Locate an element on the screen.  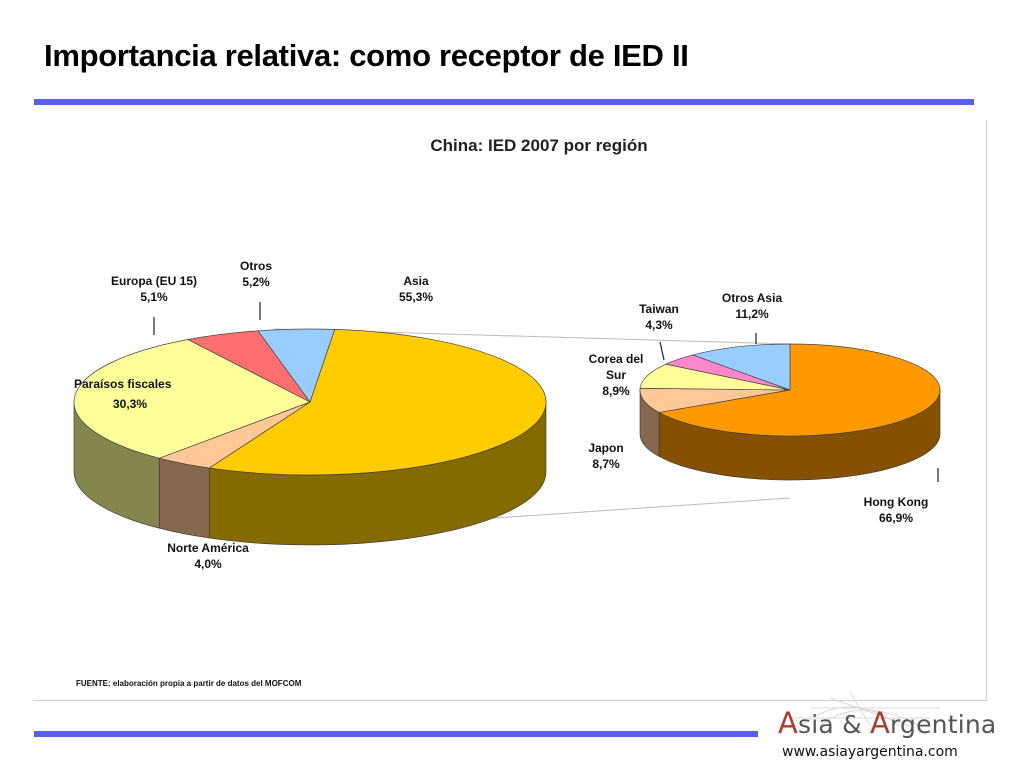
asia-slice-hong-kong is located at coordinates (799, 390).